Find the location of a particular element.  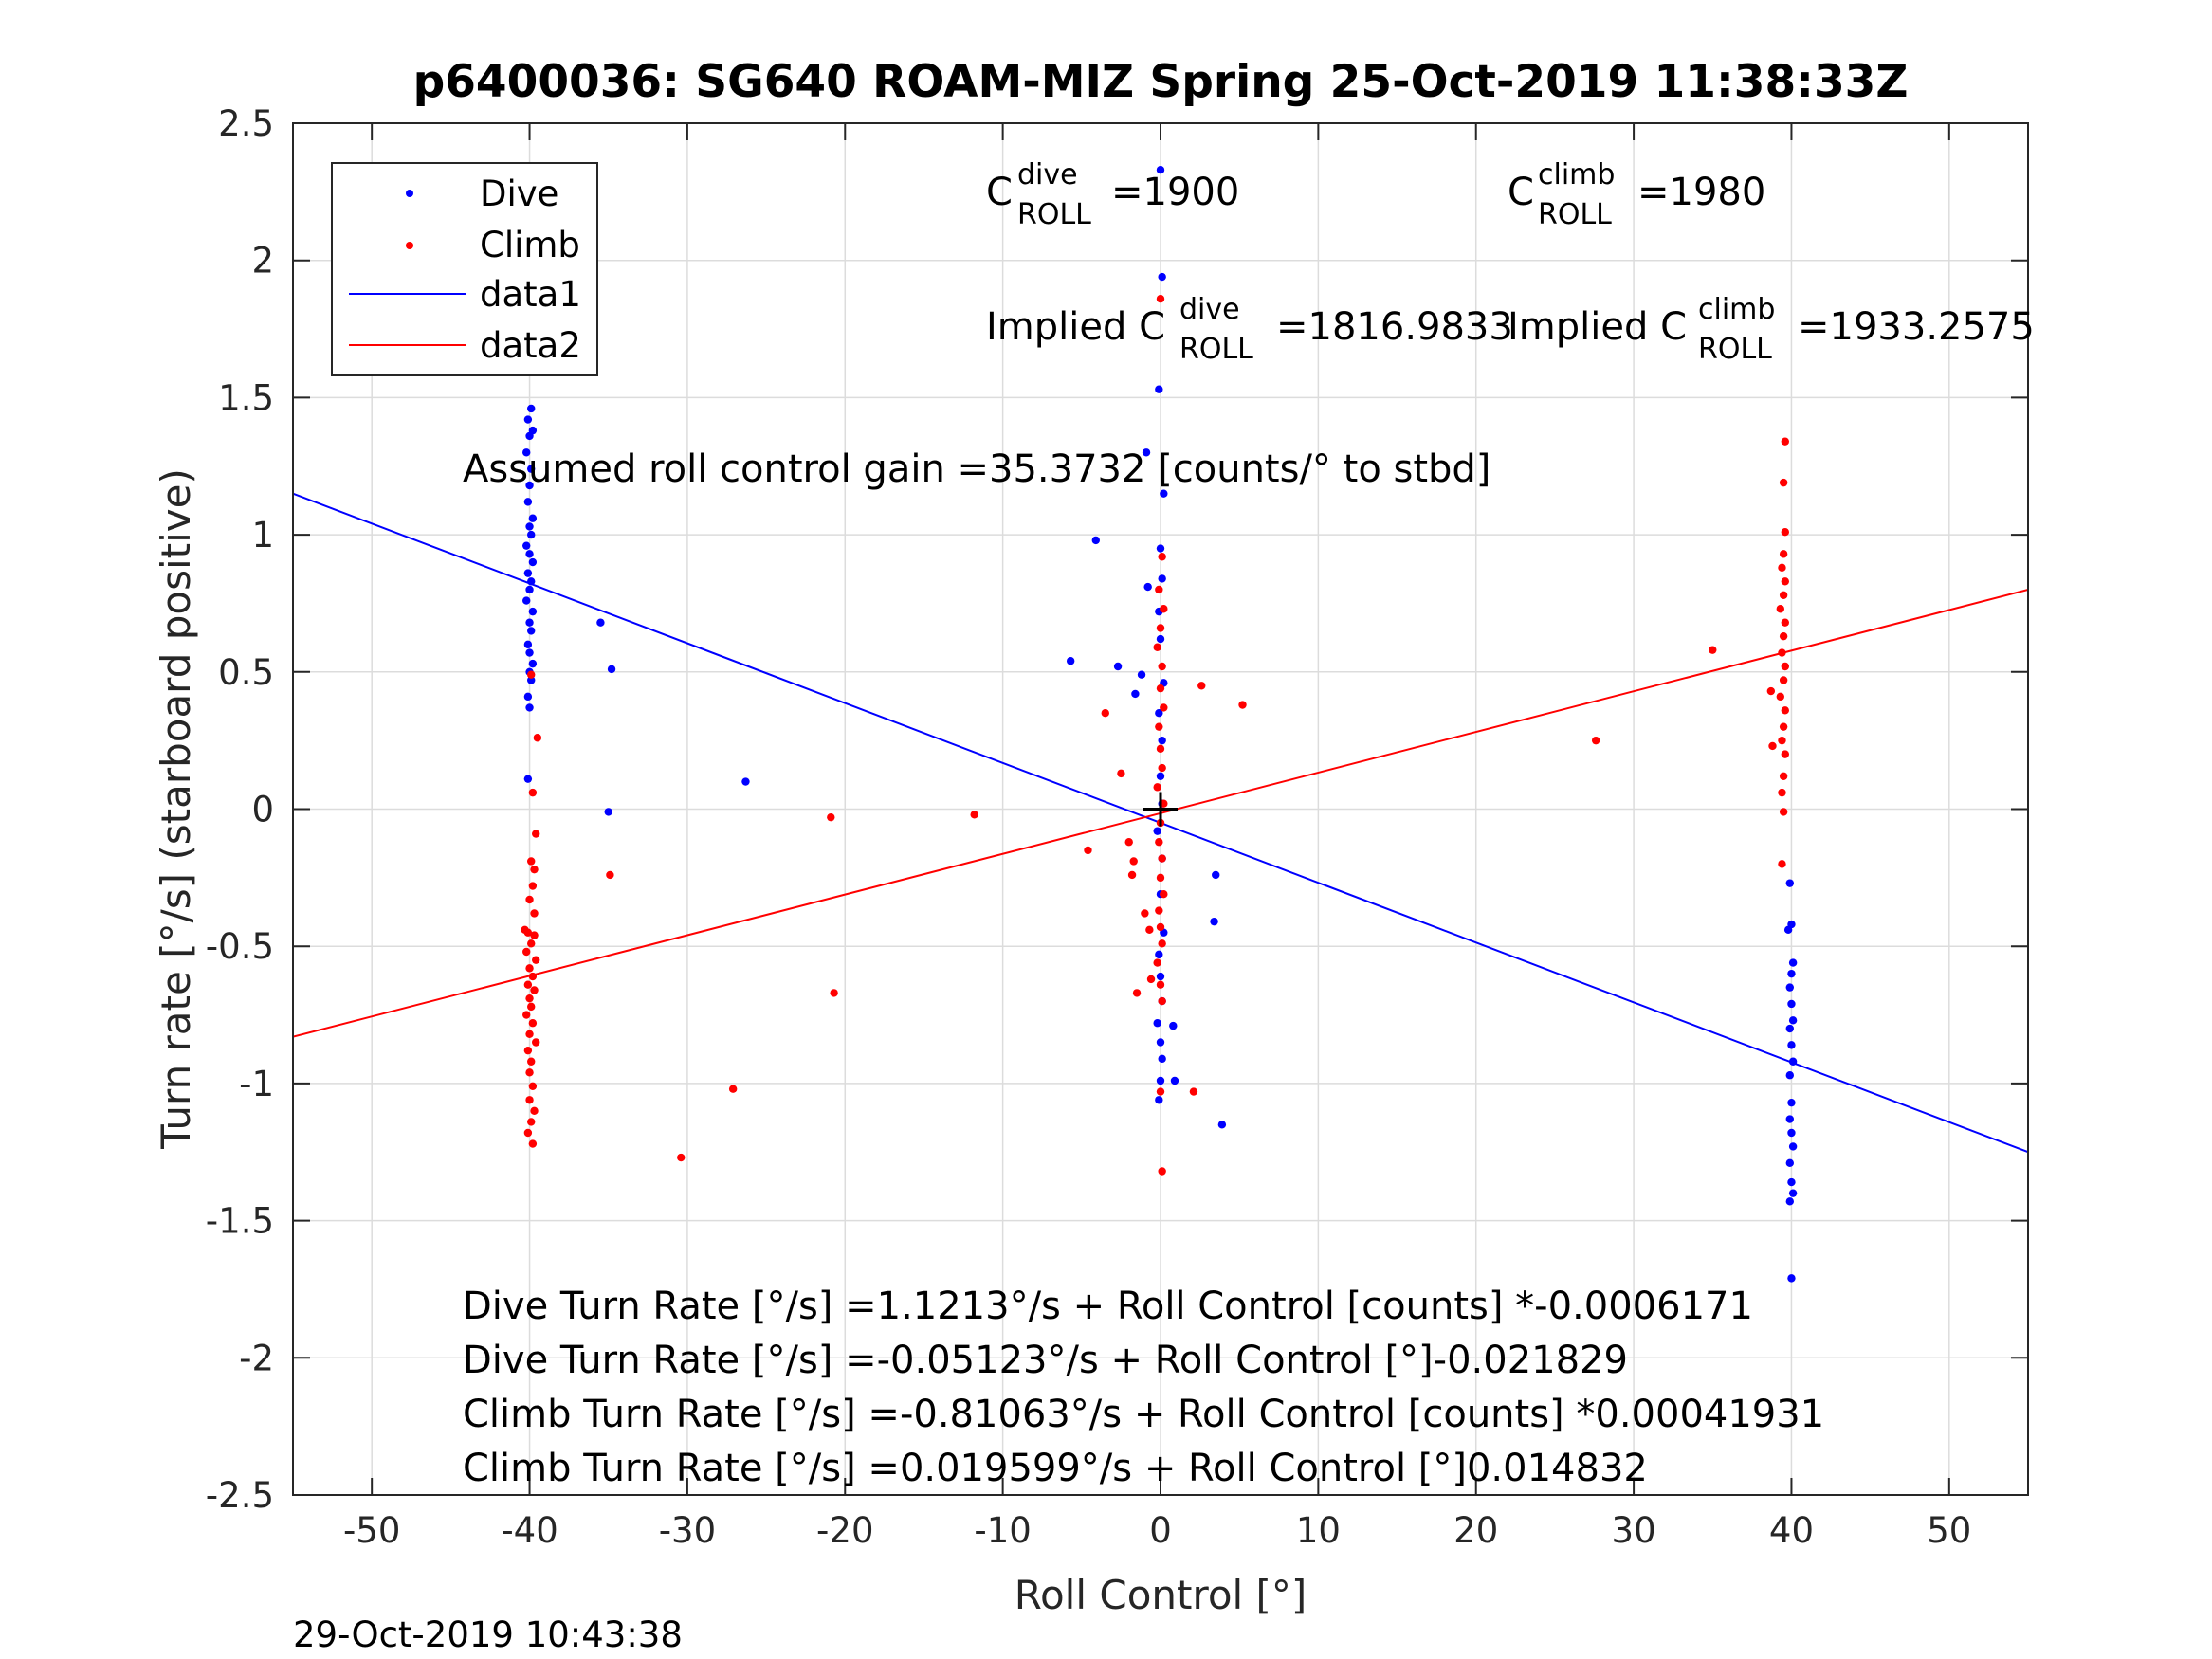

x-tick-label: 40 is located at coordinates (1791, 1530).